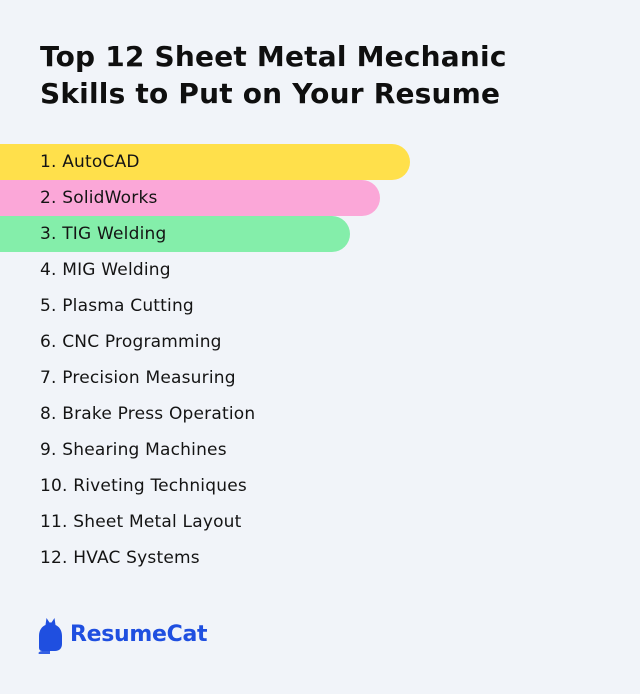  Describe the element at coordinates (320, 378) in the screenshot. I see `skill-item: 7. Precision Measuring` at that location.